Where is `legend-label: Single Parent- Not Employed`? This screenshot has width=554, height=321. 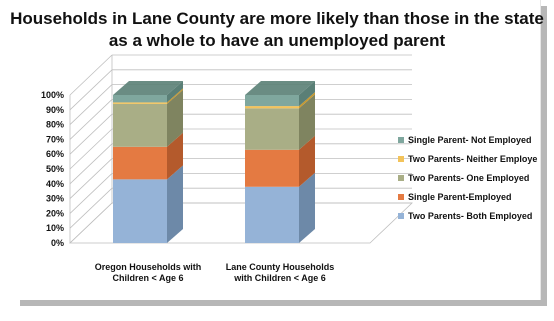 legend-label: Single Parent- Not Employed is located at coordinates (470, 140).